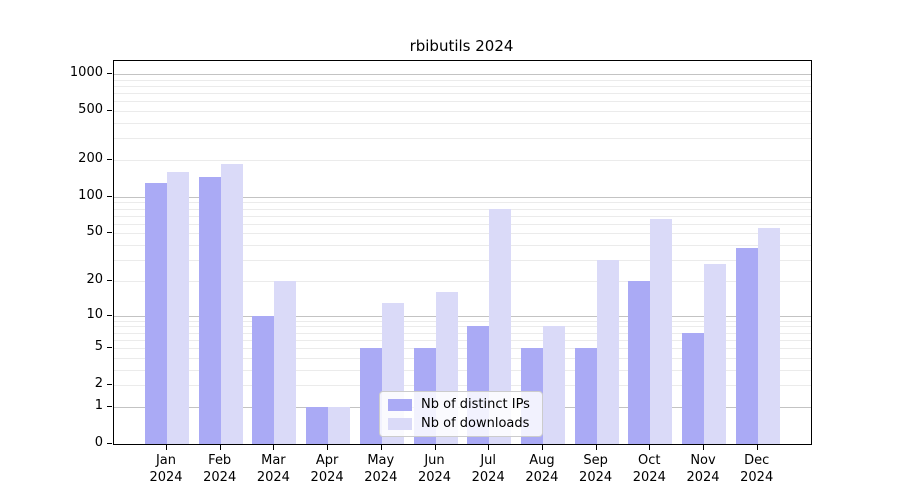  What do you see at coordinates (661, 331) in the screenshot?
I see `bar-downloads-oct` at bounding box center [661, 331].